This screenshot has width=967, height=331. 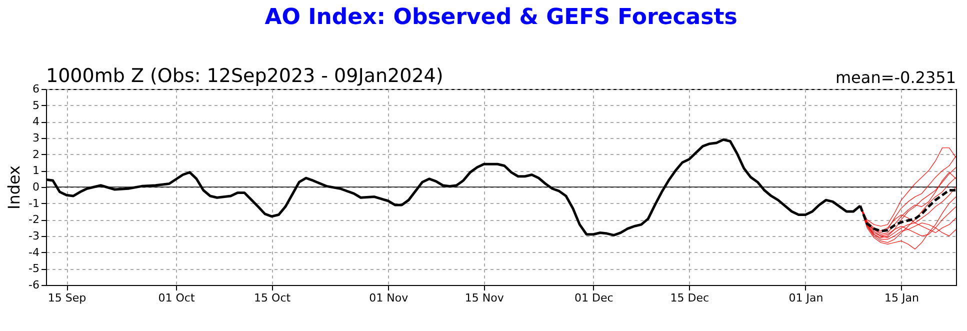 What do you see at coordinates (67, 298) in the screenshot?
I see `x-tick-label: 15 Sep` at bounding box center [67, 298].